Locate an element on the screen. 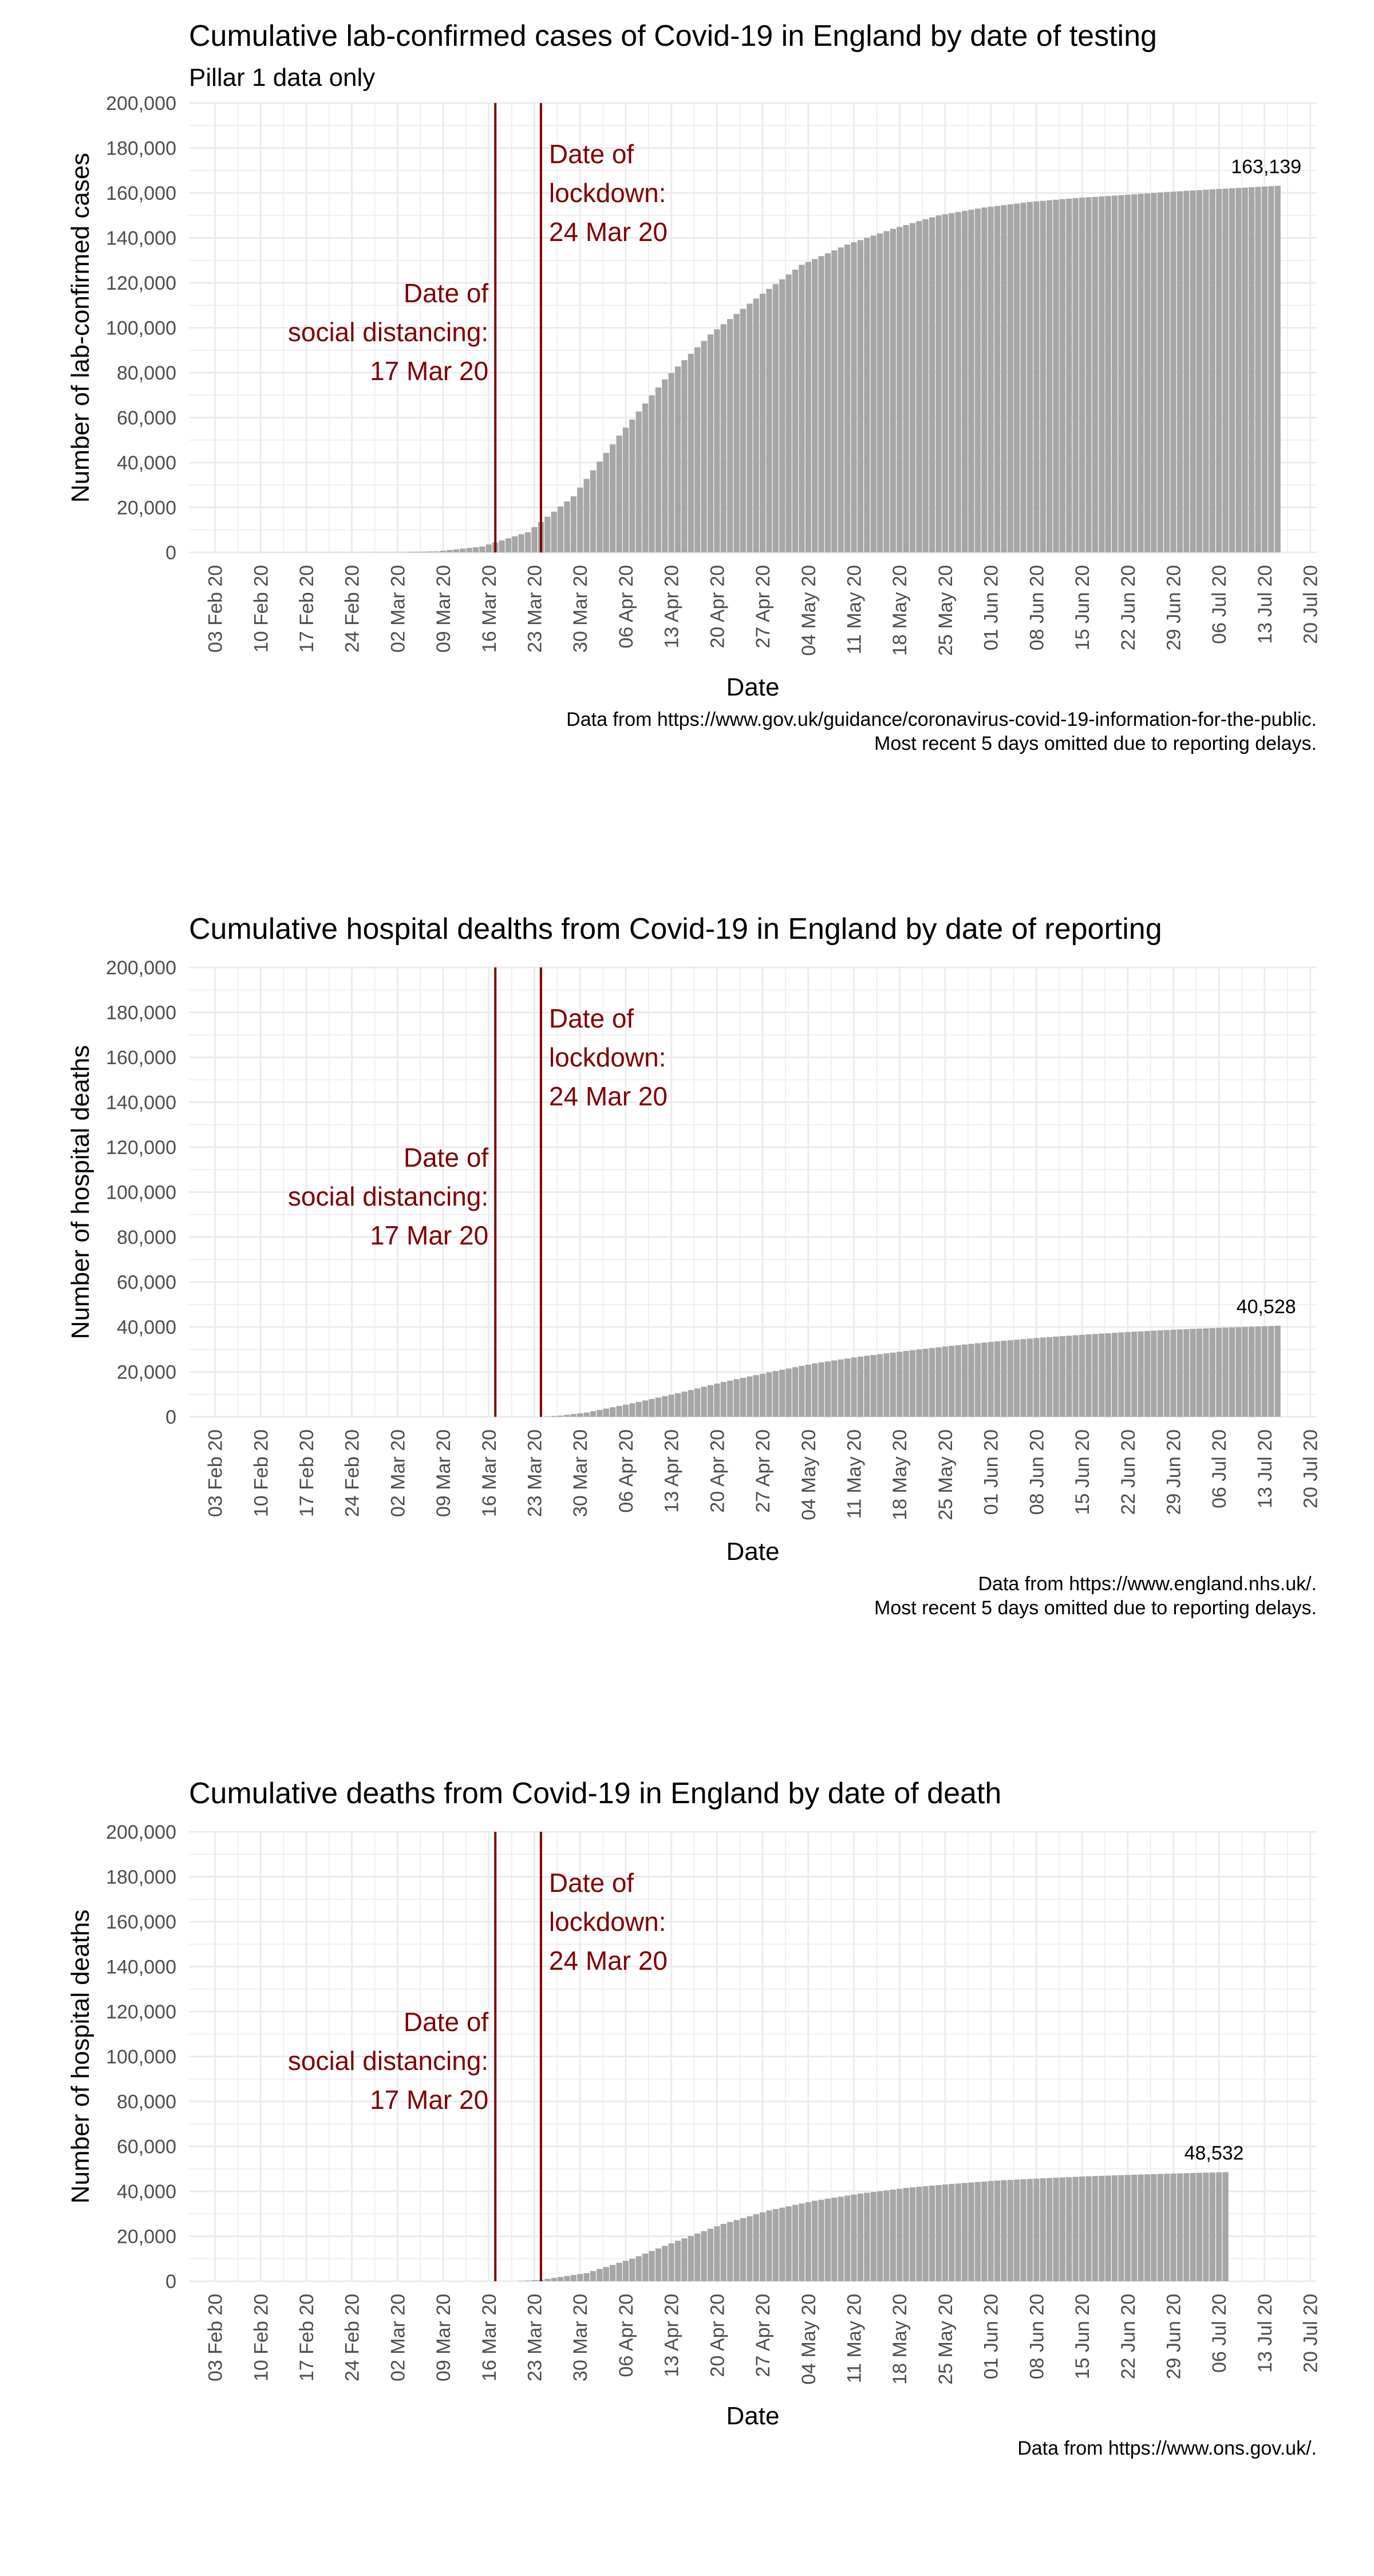 The width and height of the screenshot is (1374, 2576). x-tick-label: 09 Mar 20 is located at coordinates (444, 2337).